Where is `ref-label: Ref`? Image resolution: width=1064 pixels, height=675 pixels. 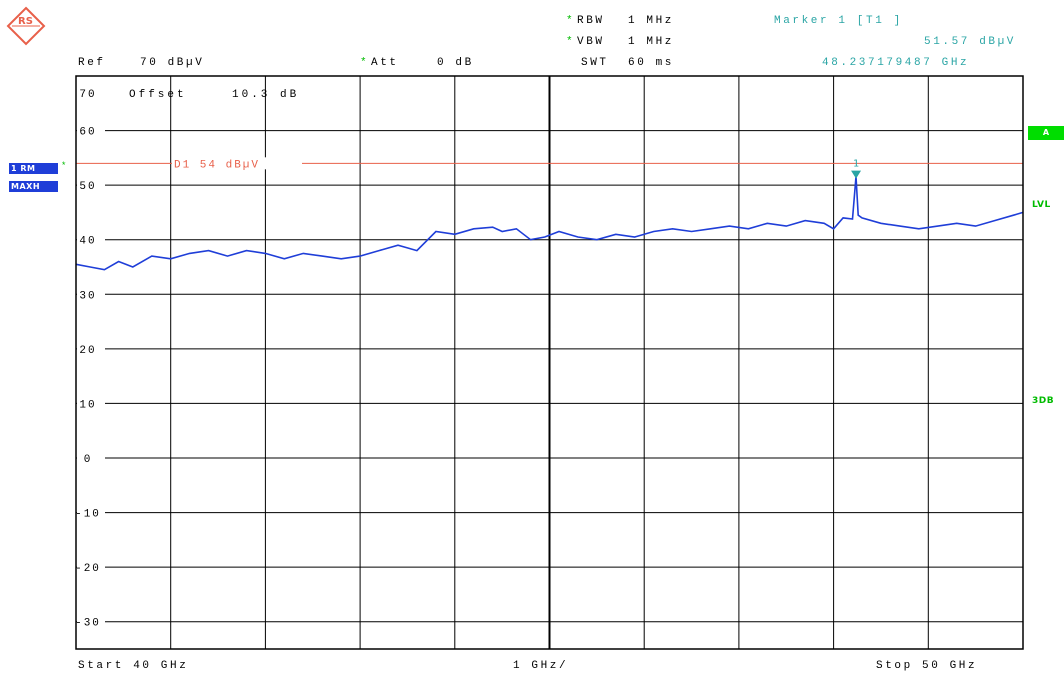 ref-label: Ref is located at coordinates (92, 63).